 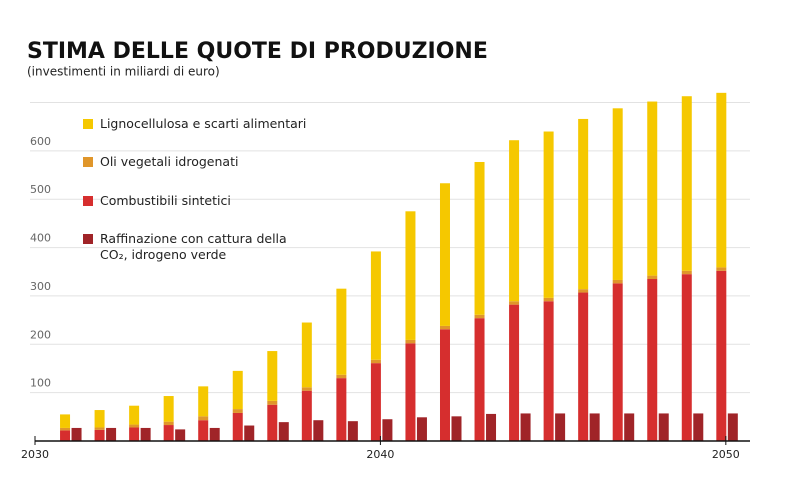 I want to click on y-tick-label: 400, so click(x=40, y=238).